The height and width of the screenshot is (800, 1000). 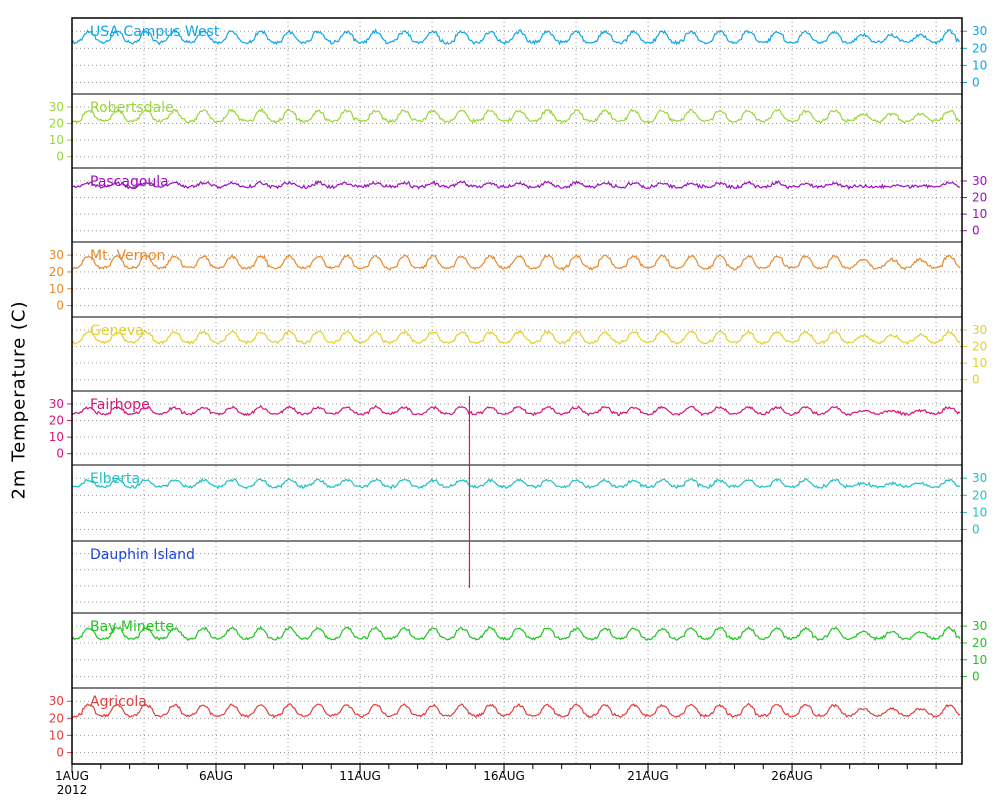 What do you see at coordinates (127, 256) in the screenshot?
I see `station-name-label: Mt. Vernon` at bounding box center [127, 256].